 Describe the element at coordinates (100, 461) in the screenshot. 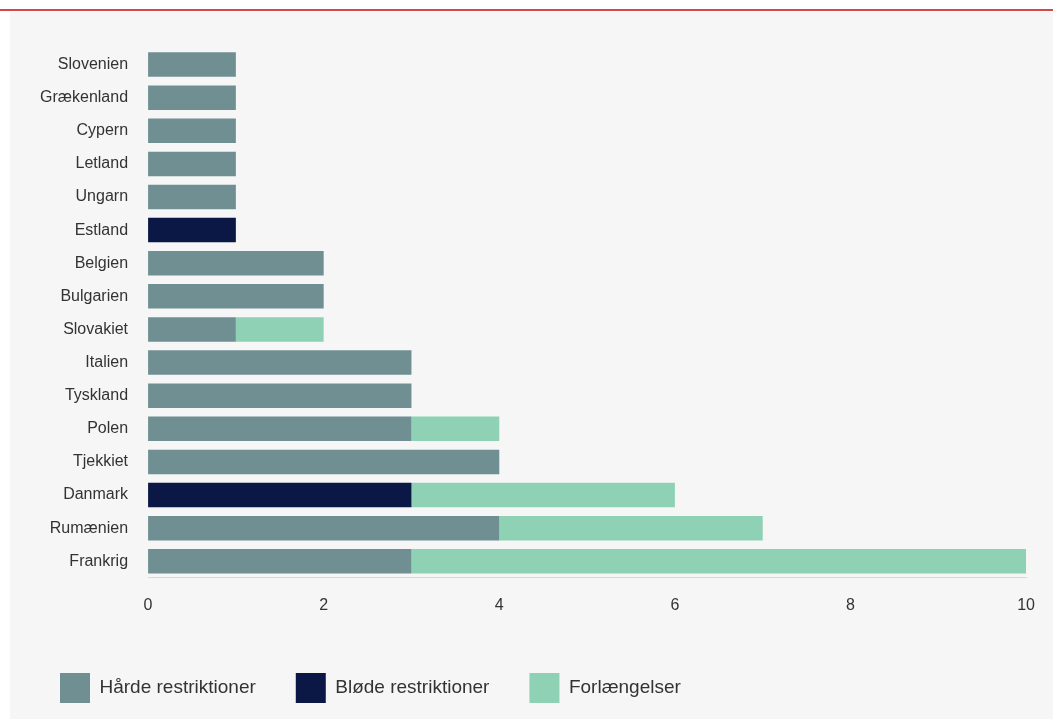

I see `y-tick-label: Tjekkiet` at that location.